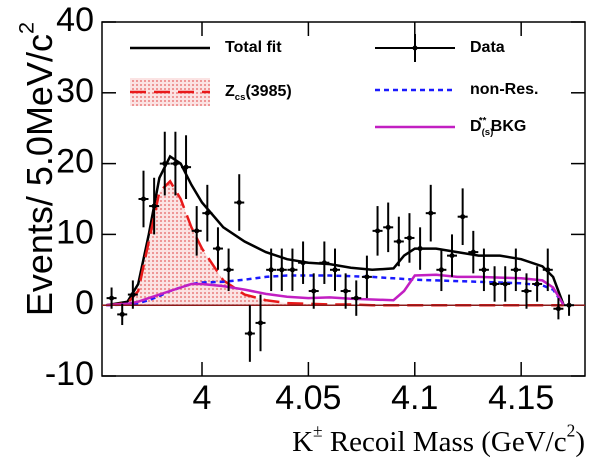 Image resolution: width=600 pixels, height=467 pixels. Describe the element at coordinates (483, 120) in the screenshot. I see `label-part: **` at that location.